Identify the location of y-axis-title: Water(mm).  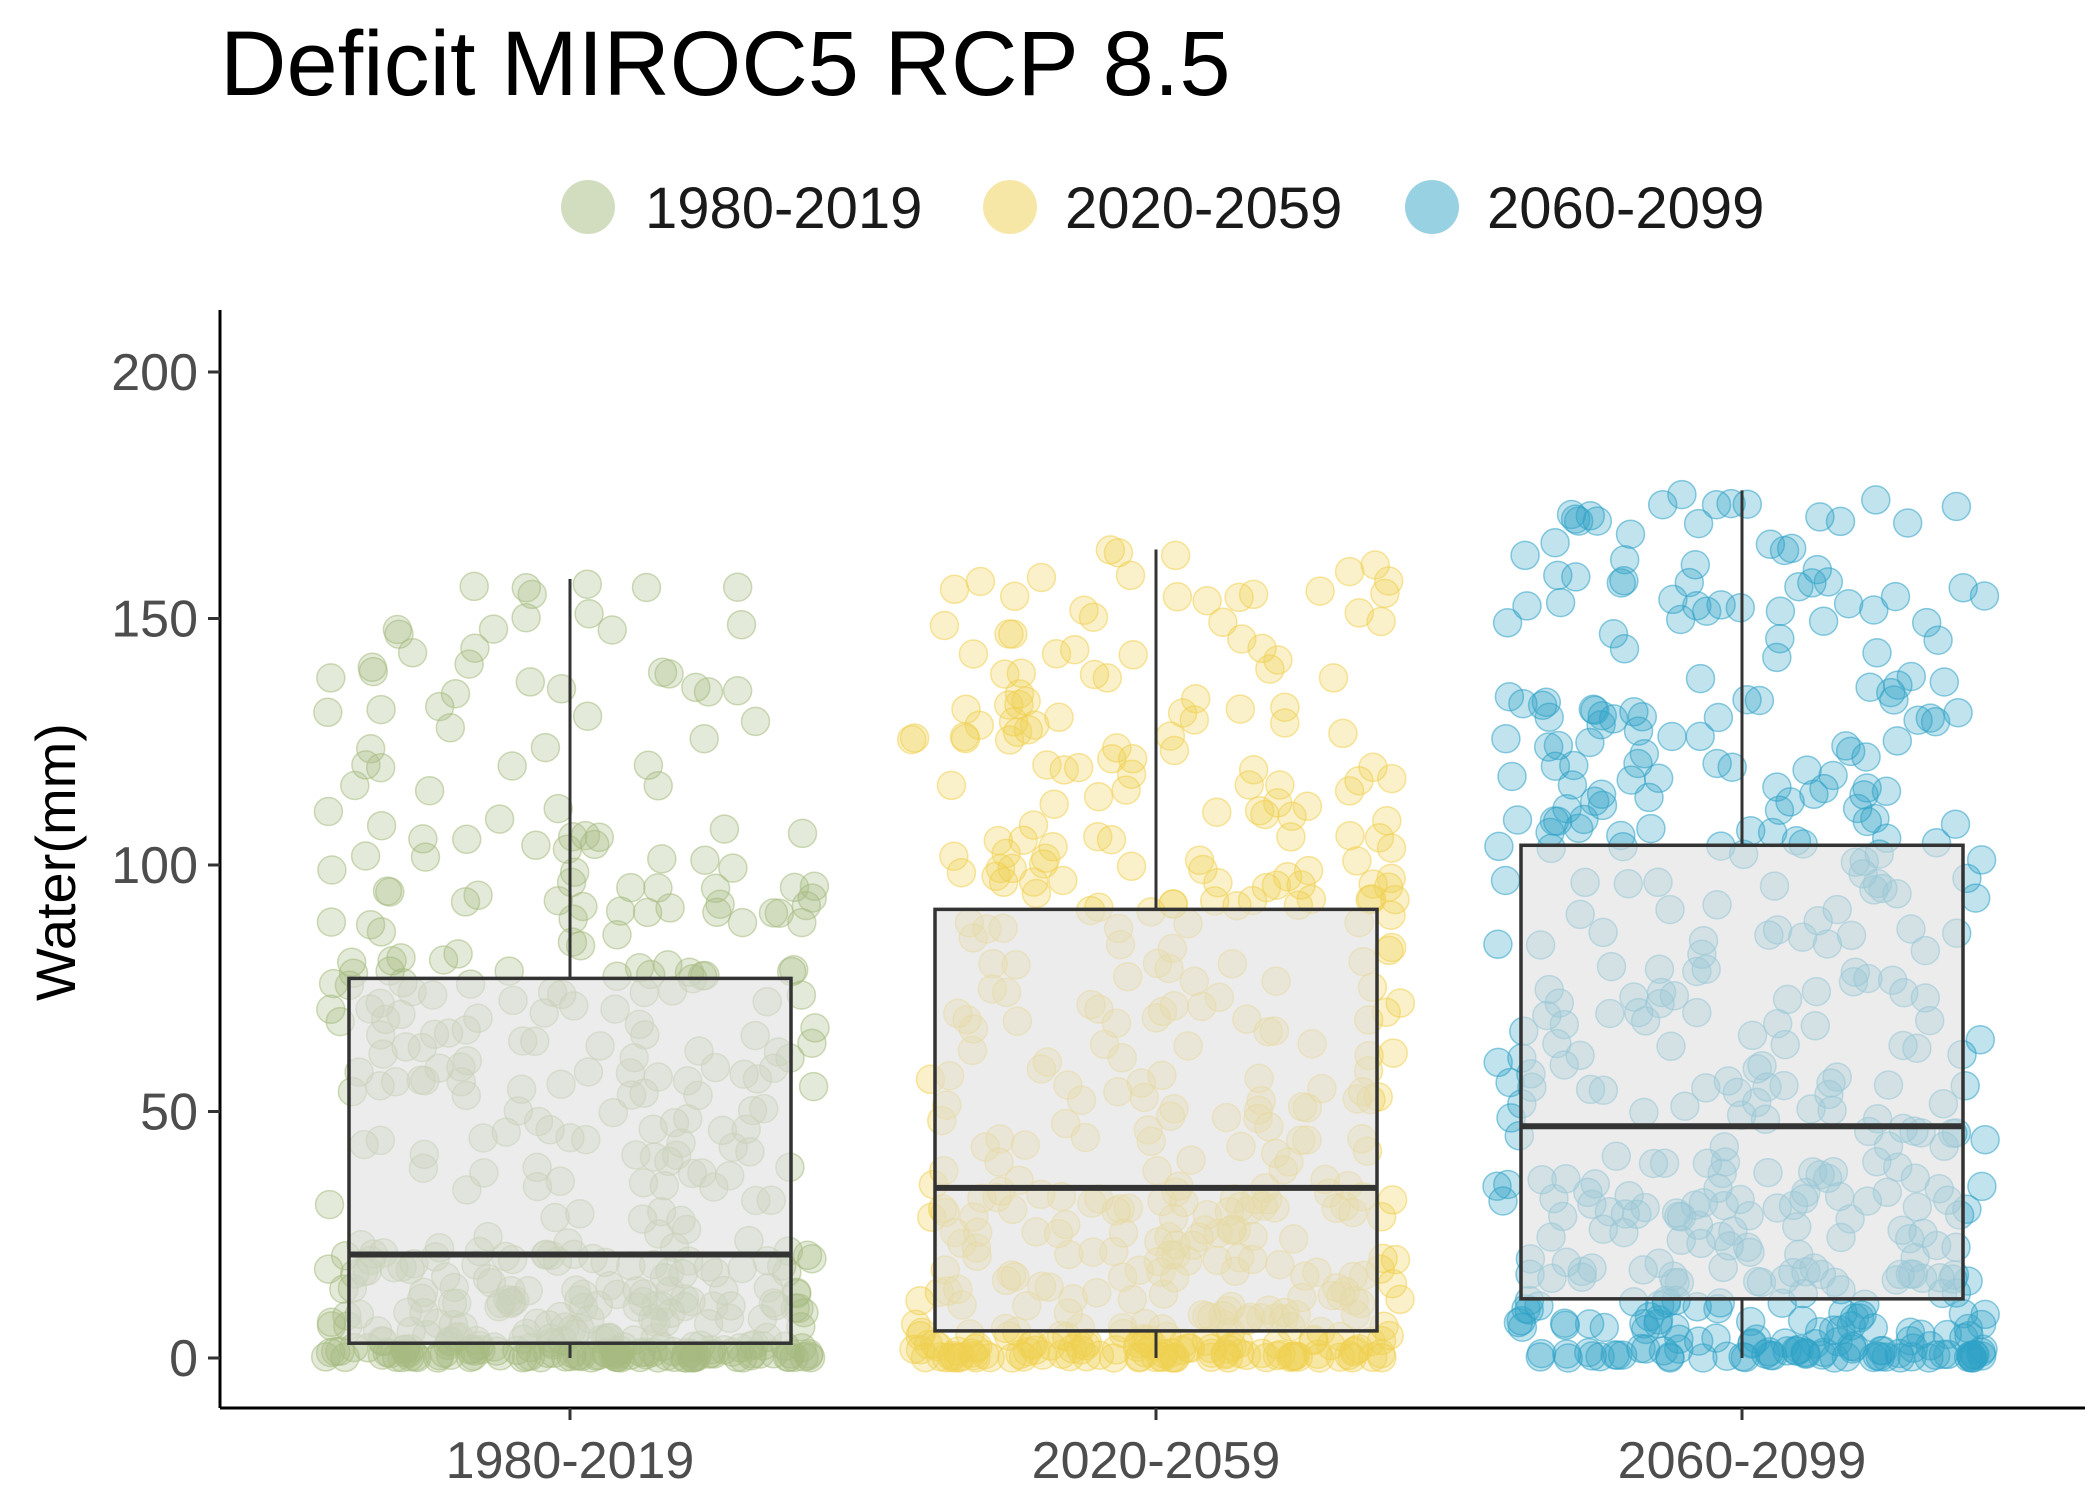
(55, 862).